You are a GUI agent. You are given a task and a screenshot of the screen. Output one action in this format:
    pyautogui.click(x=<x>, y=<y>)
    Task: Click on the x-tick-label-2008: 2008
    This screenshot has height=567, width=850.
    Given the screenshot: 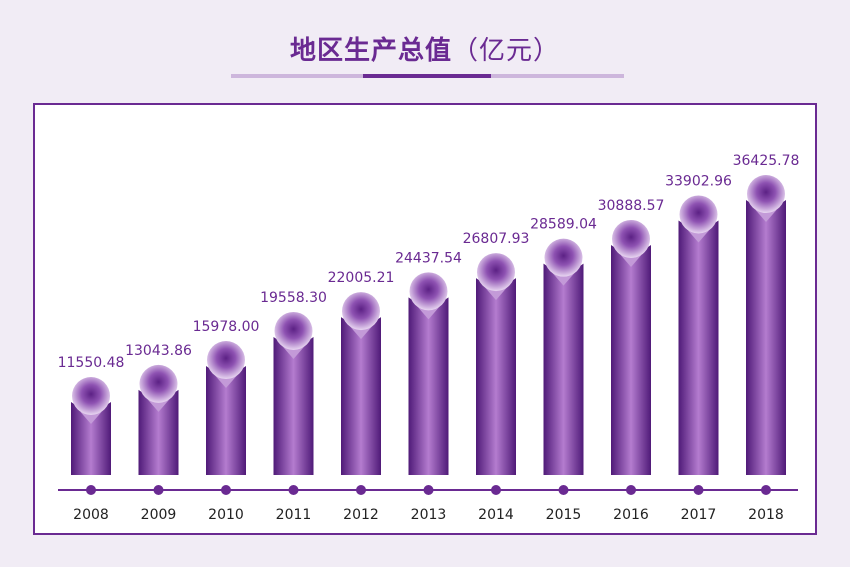 What is the action you would take?
    pyautogui.click(x=91, y=515)
    